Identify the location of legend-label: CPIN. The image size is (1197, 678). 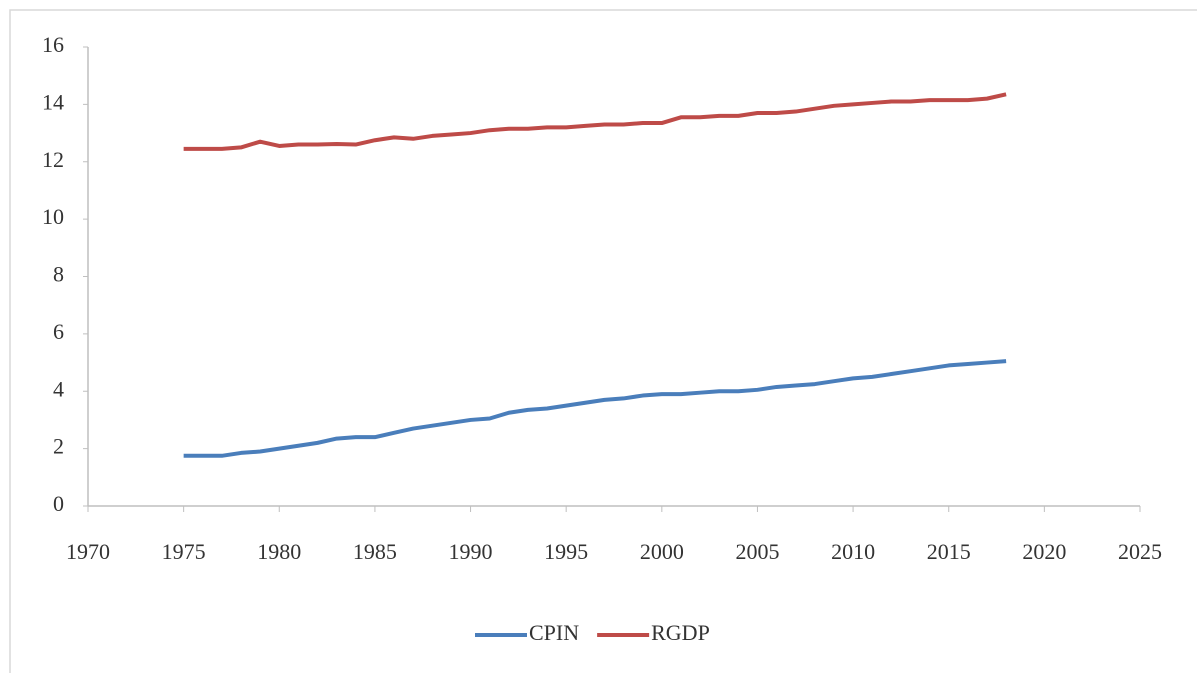
(554, 632).